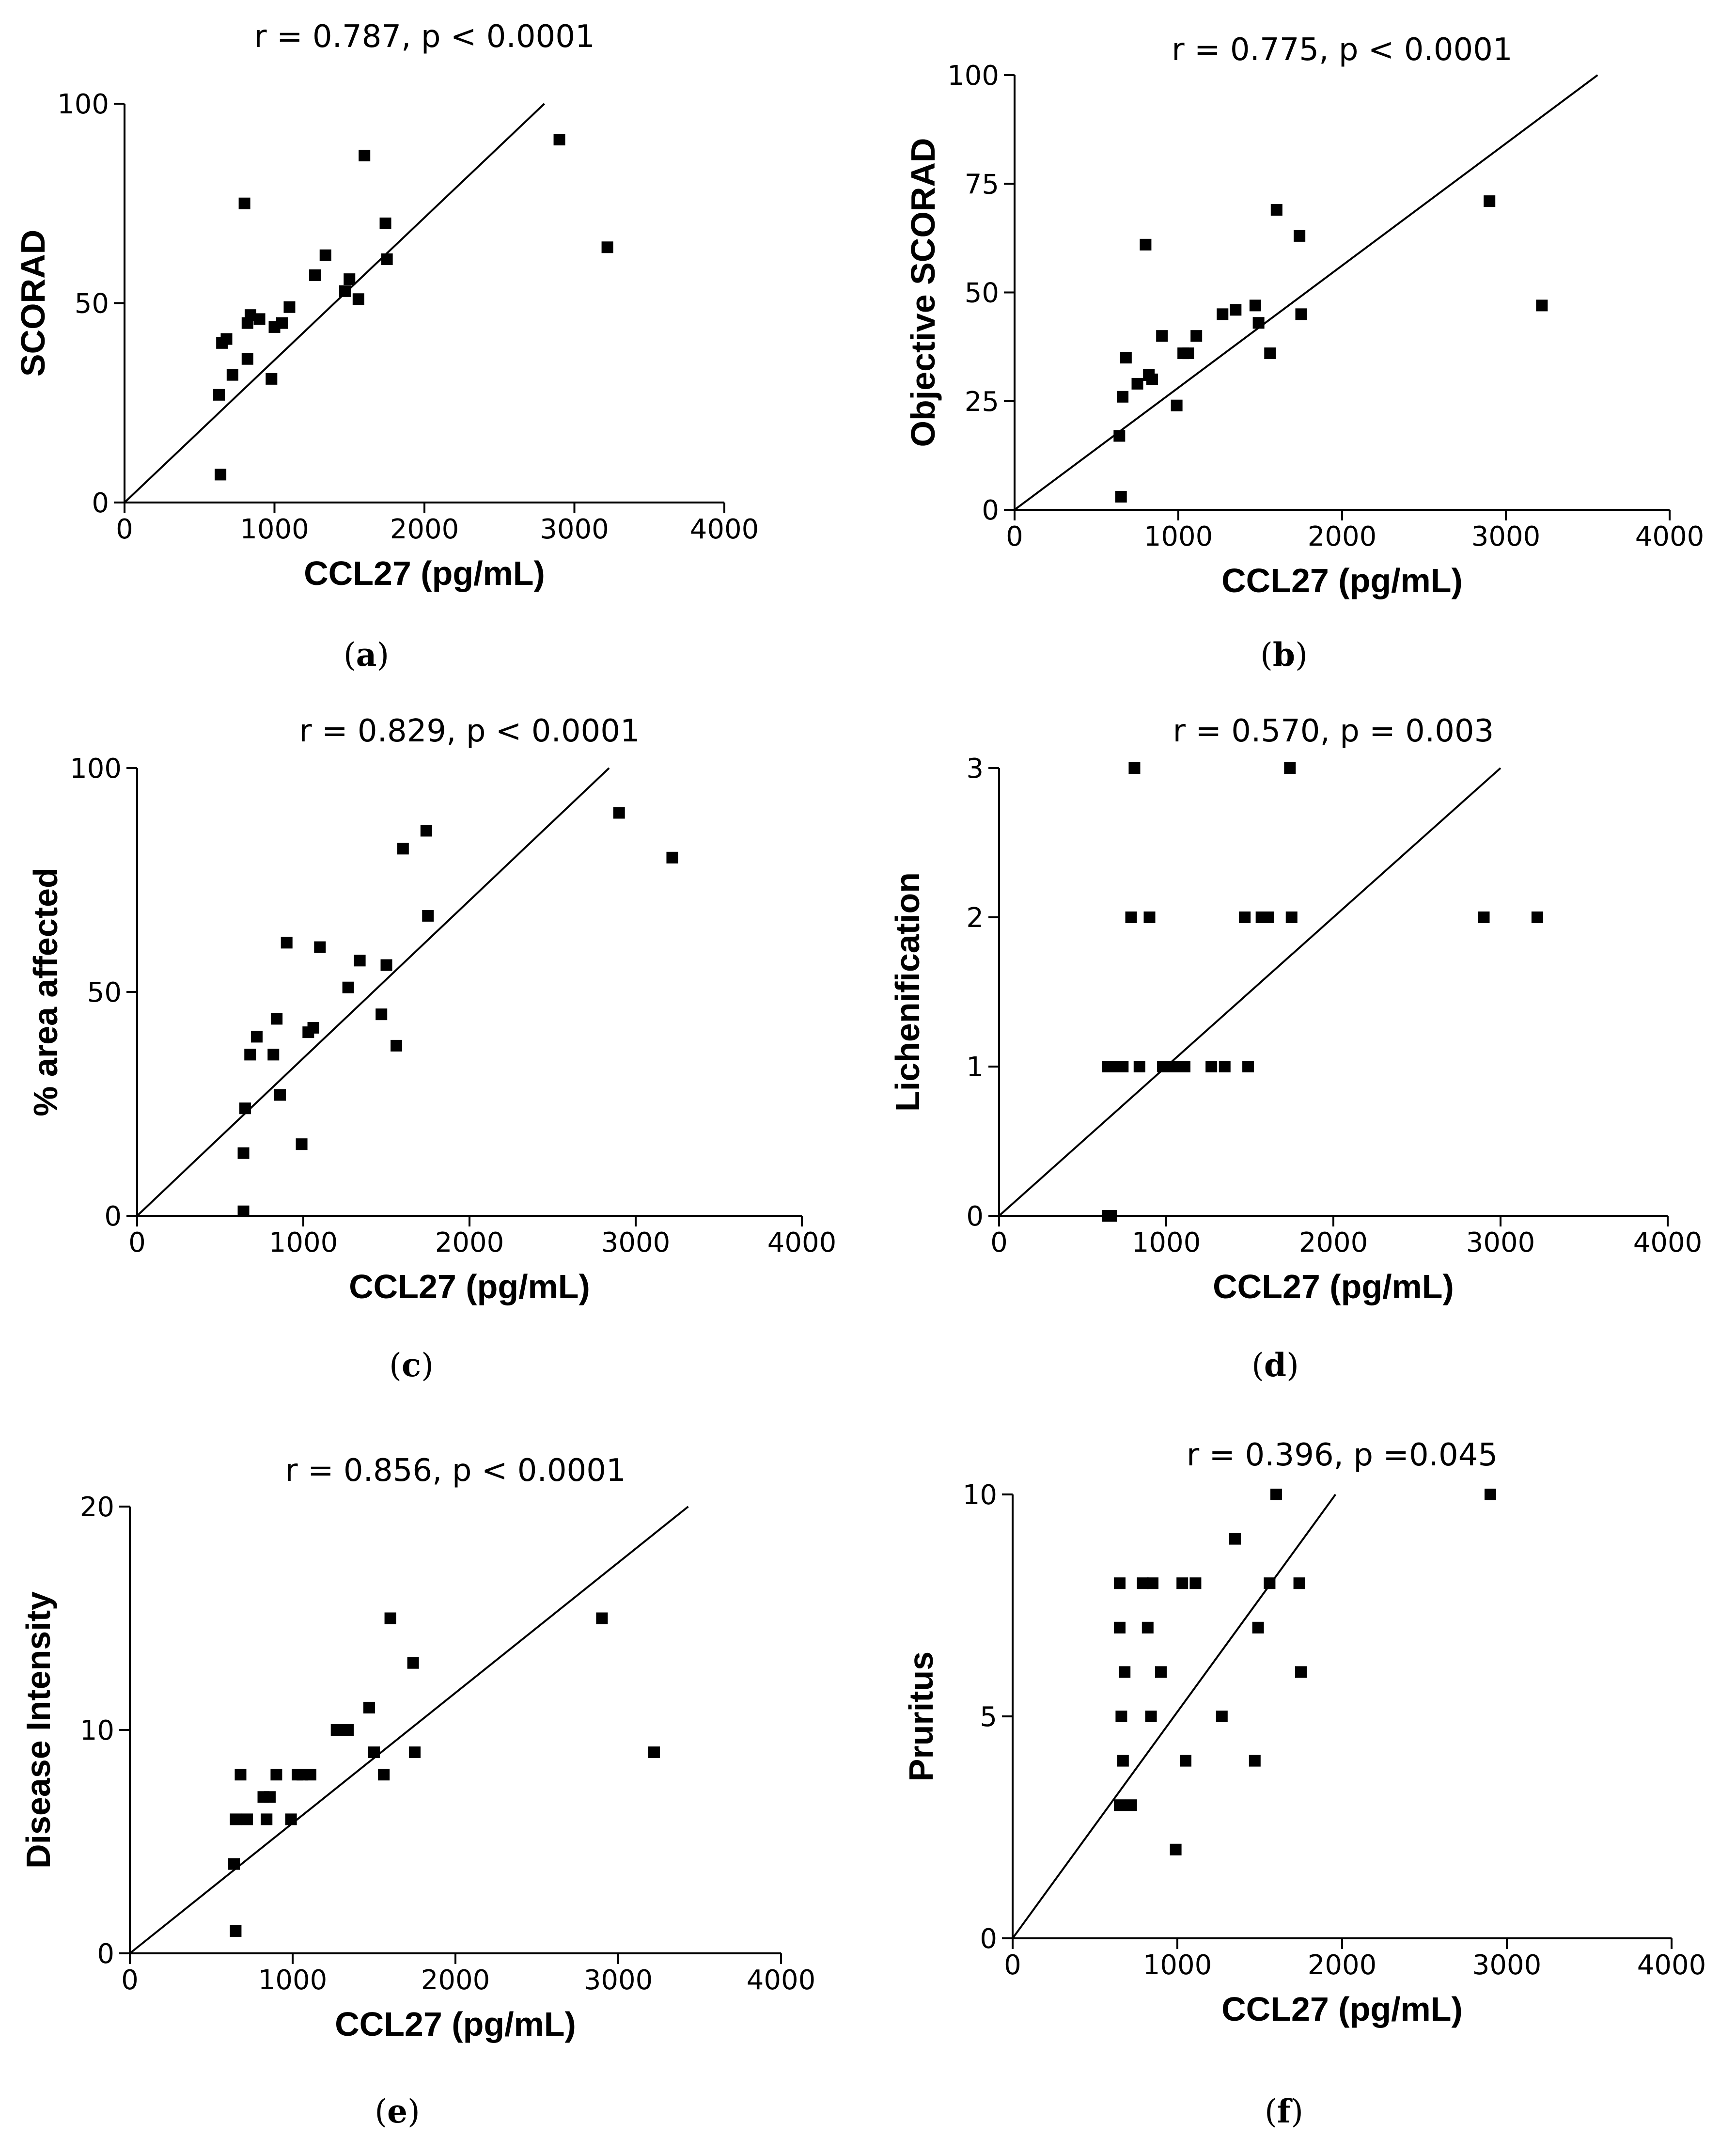 Image resolution: width=1736 pixels, height=2153 pixels. Describe the element at coordinates (1284, 655) in the screenshot. I see `panel-caption: (b)` at that location.